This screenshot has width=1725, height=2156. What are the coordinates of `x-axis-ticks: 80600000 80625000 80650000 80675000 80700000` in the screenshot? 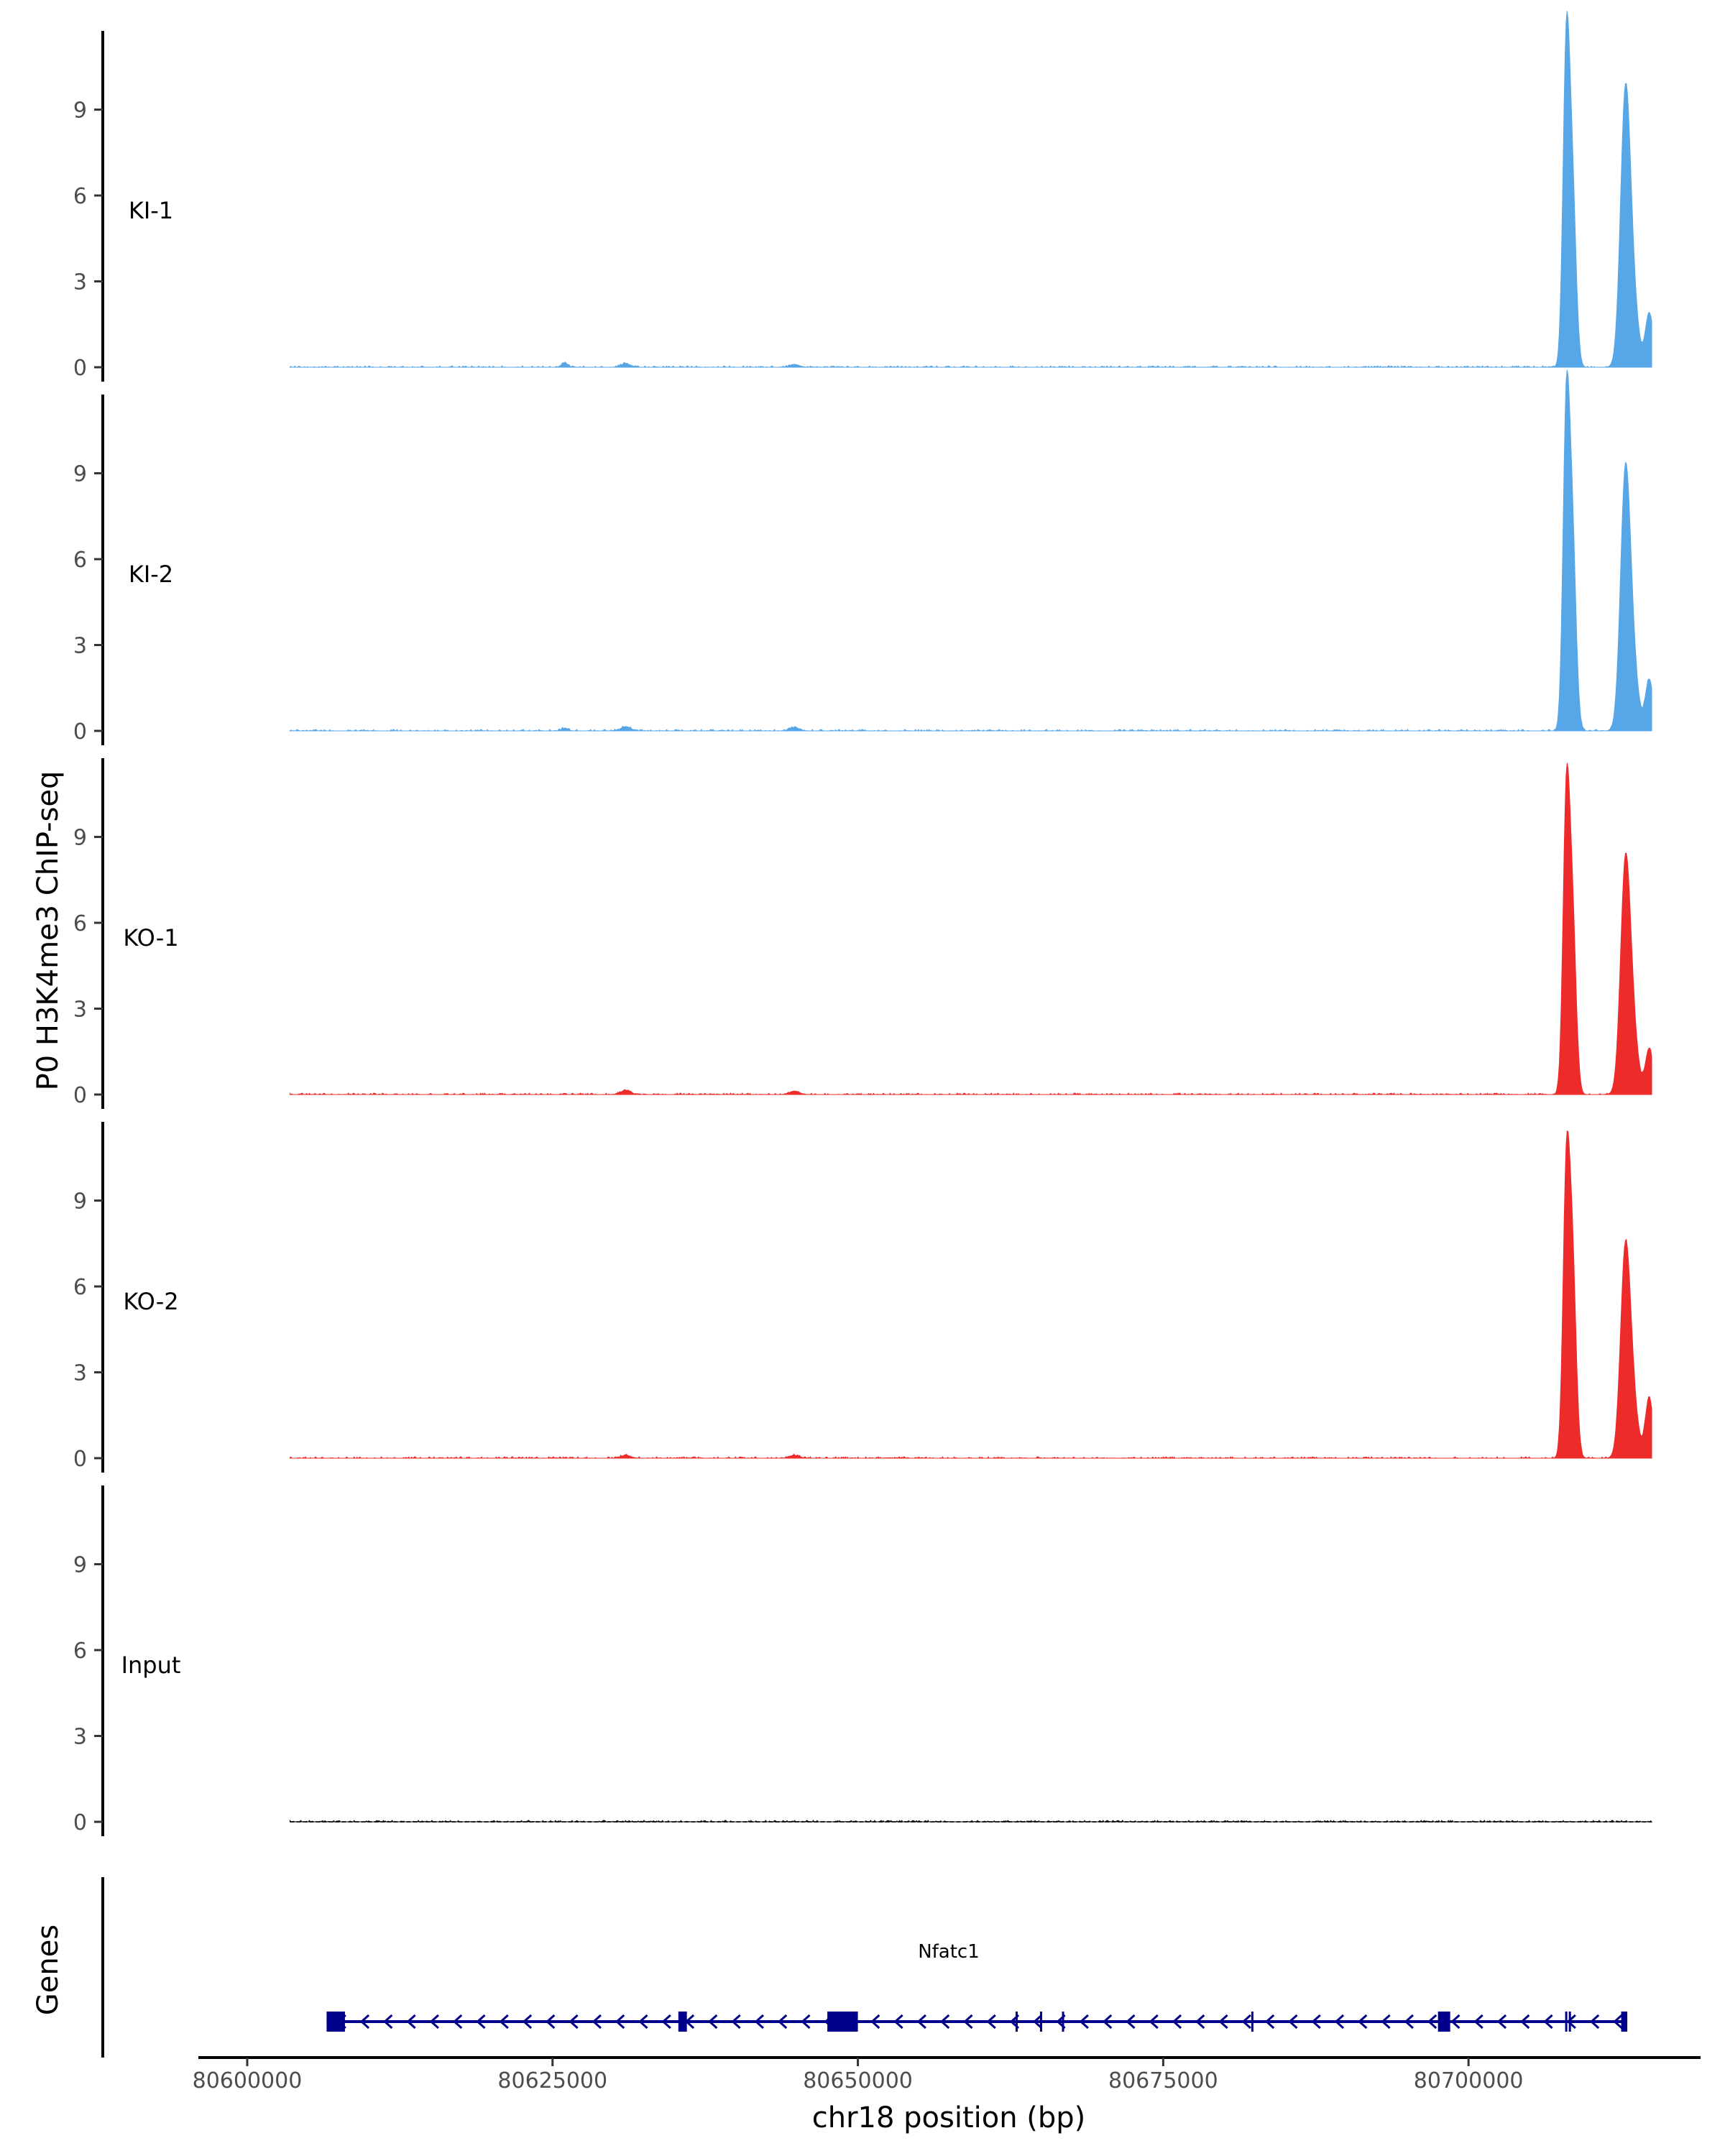 It's located at (858, 2075).